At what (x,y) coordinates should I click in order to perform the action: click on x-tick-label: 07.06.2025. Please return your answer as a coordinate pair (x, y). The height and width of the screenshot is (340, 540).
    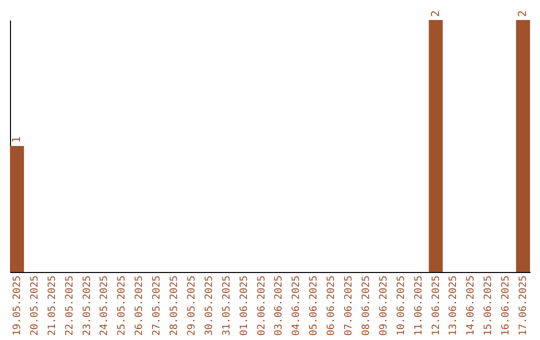
    Looking at the image, I should click on (349, 306).